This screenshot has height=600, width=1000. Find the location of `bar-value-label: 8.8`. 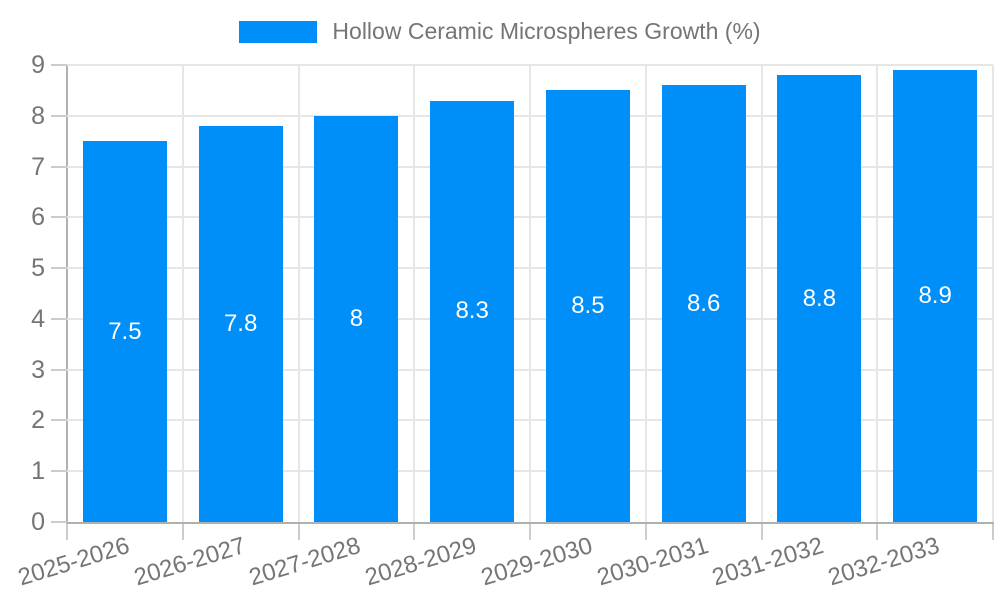

bar-value-label: 8.8 is located at coordinates (819, 298).